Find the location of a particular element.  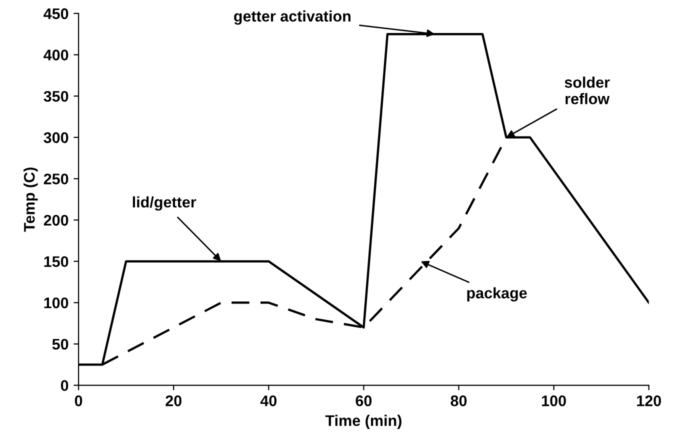

y-tick-label: 450 is located at coordinates (56, 14).